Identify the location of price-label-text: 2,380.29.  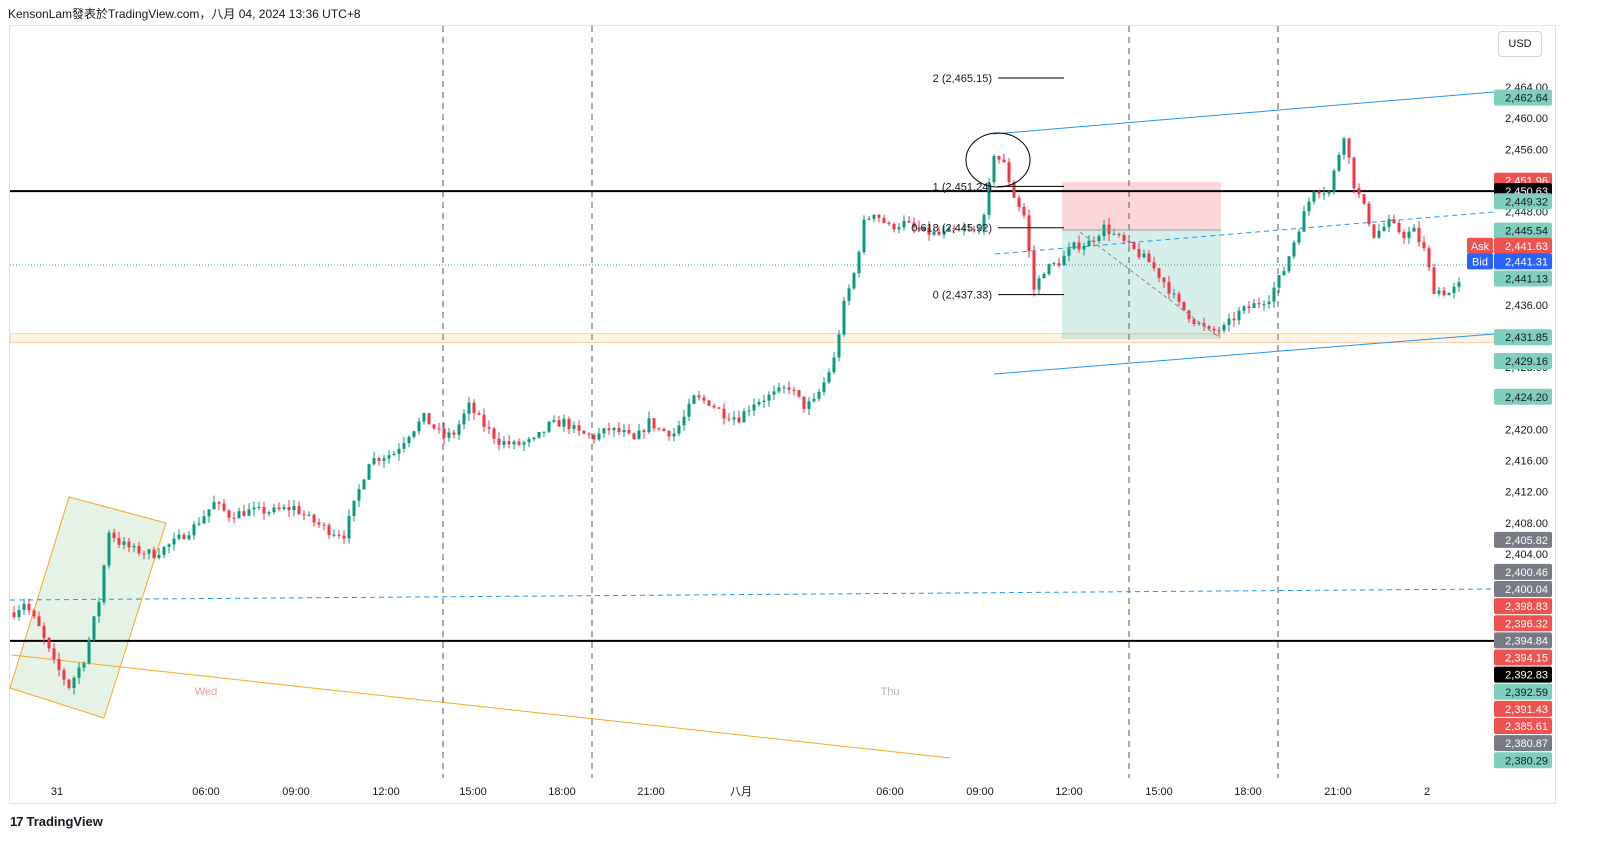
(1526, 761).